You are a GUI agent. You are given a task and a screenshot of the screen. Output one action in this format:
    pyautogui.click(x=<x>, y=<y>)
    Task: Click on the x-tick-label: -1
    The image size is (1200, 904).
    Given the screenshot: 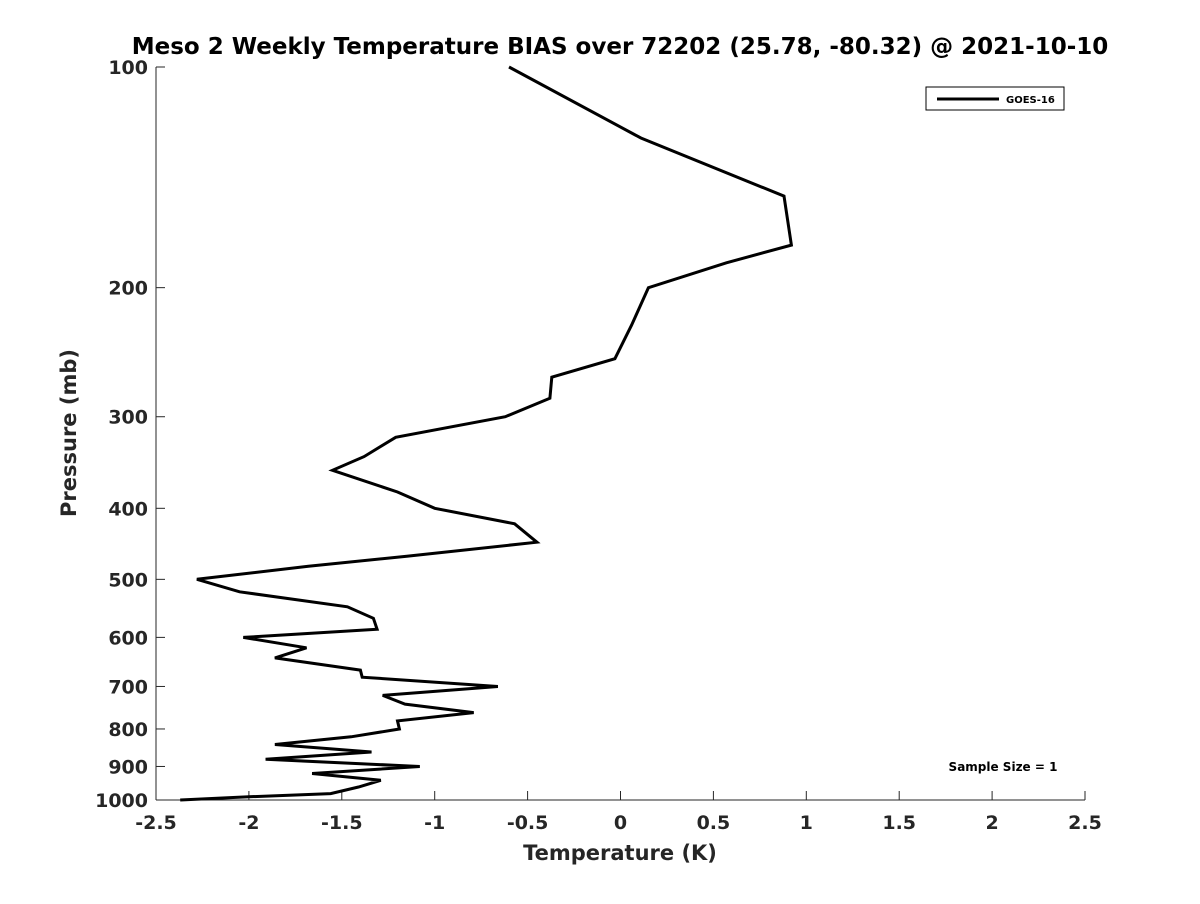 What is the action you would take?
    pyautogui.click(x=434, y=823)
    